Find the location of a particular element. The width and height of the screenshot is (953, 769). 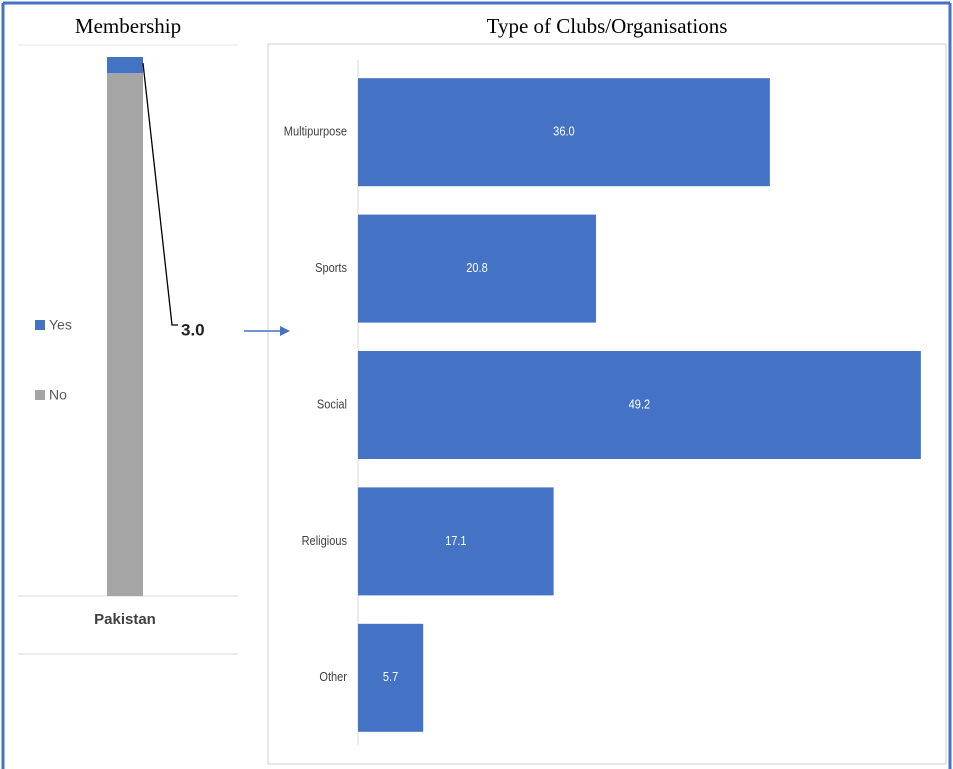

data-label: 36.0 is located at coordinates (564, 131).